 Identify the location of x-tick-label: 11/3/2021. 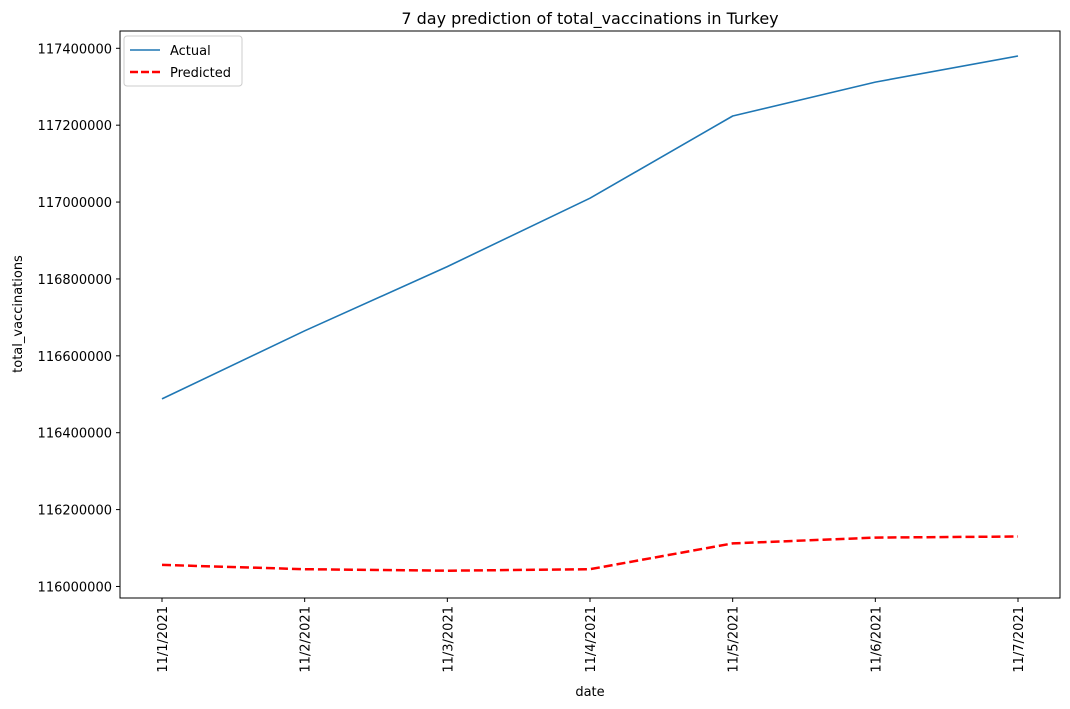
(448, 639).